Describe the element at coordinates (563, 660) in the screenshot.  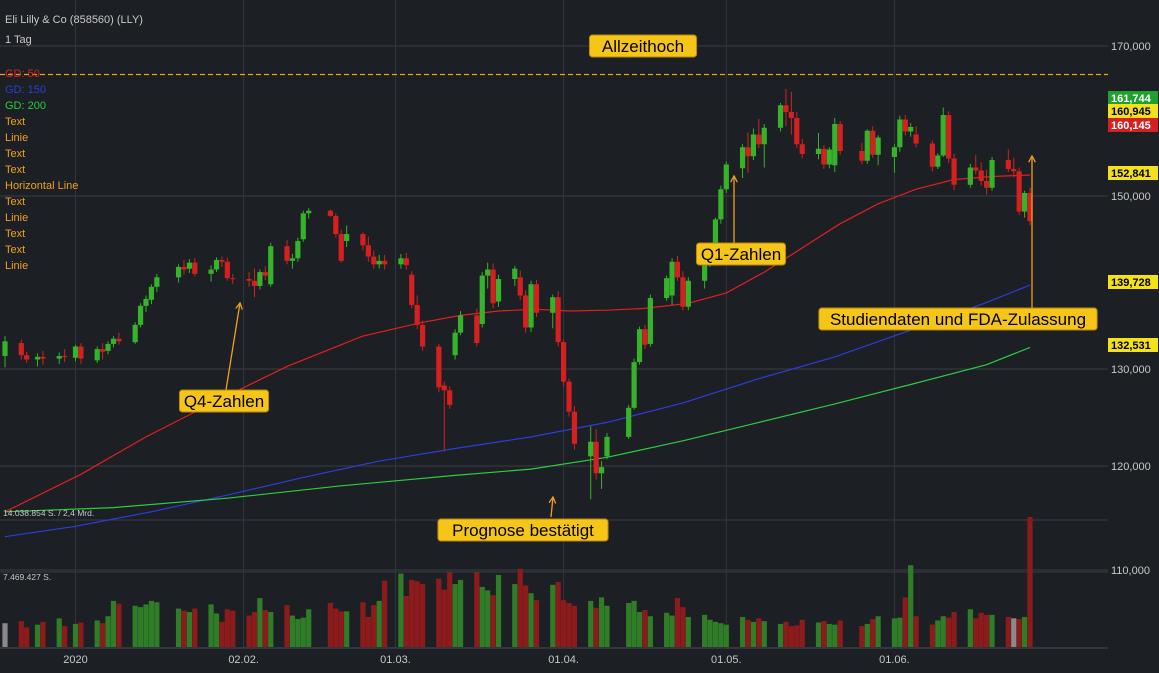
I see `x-tick-label: 01.04.` at that location.